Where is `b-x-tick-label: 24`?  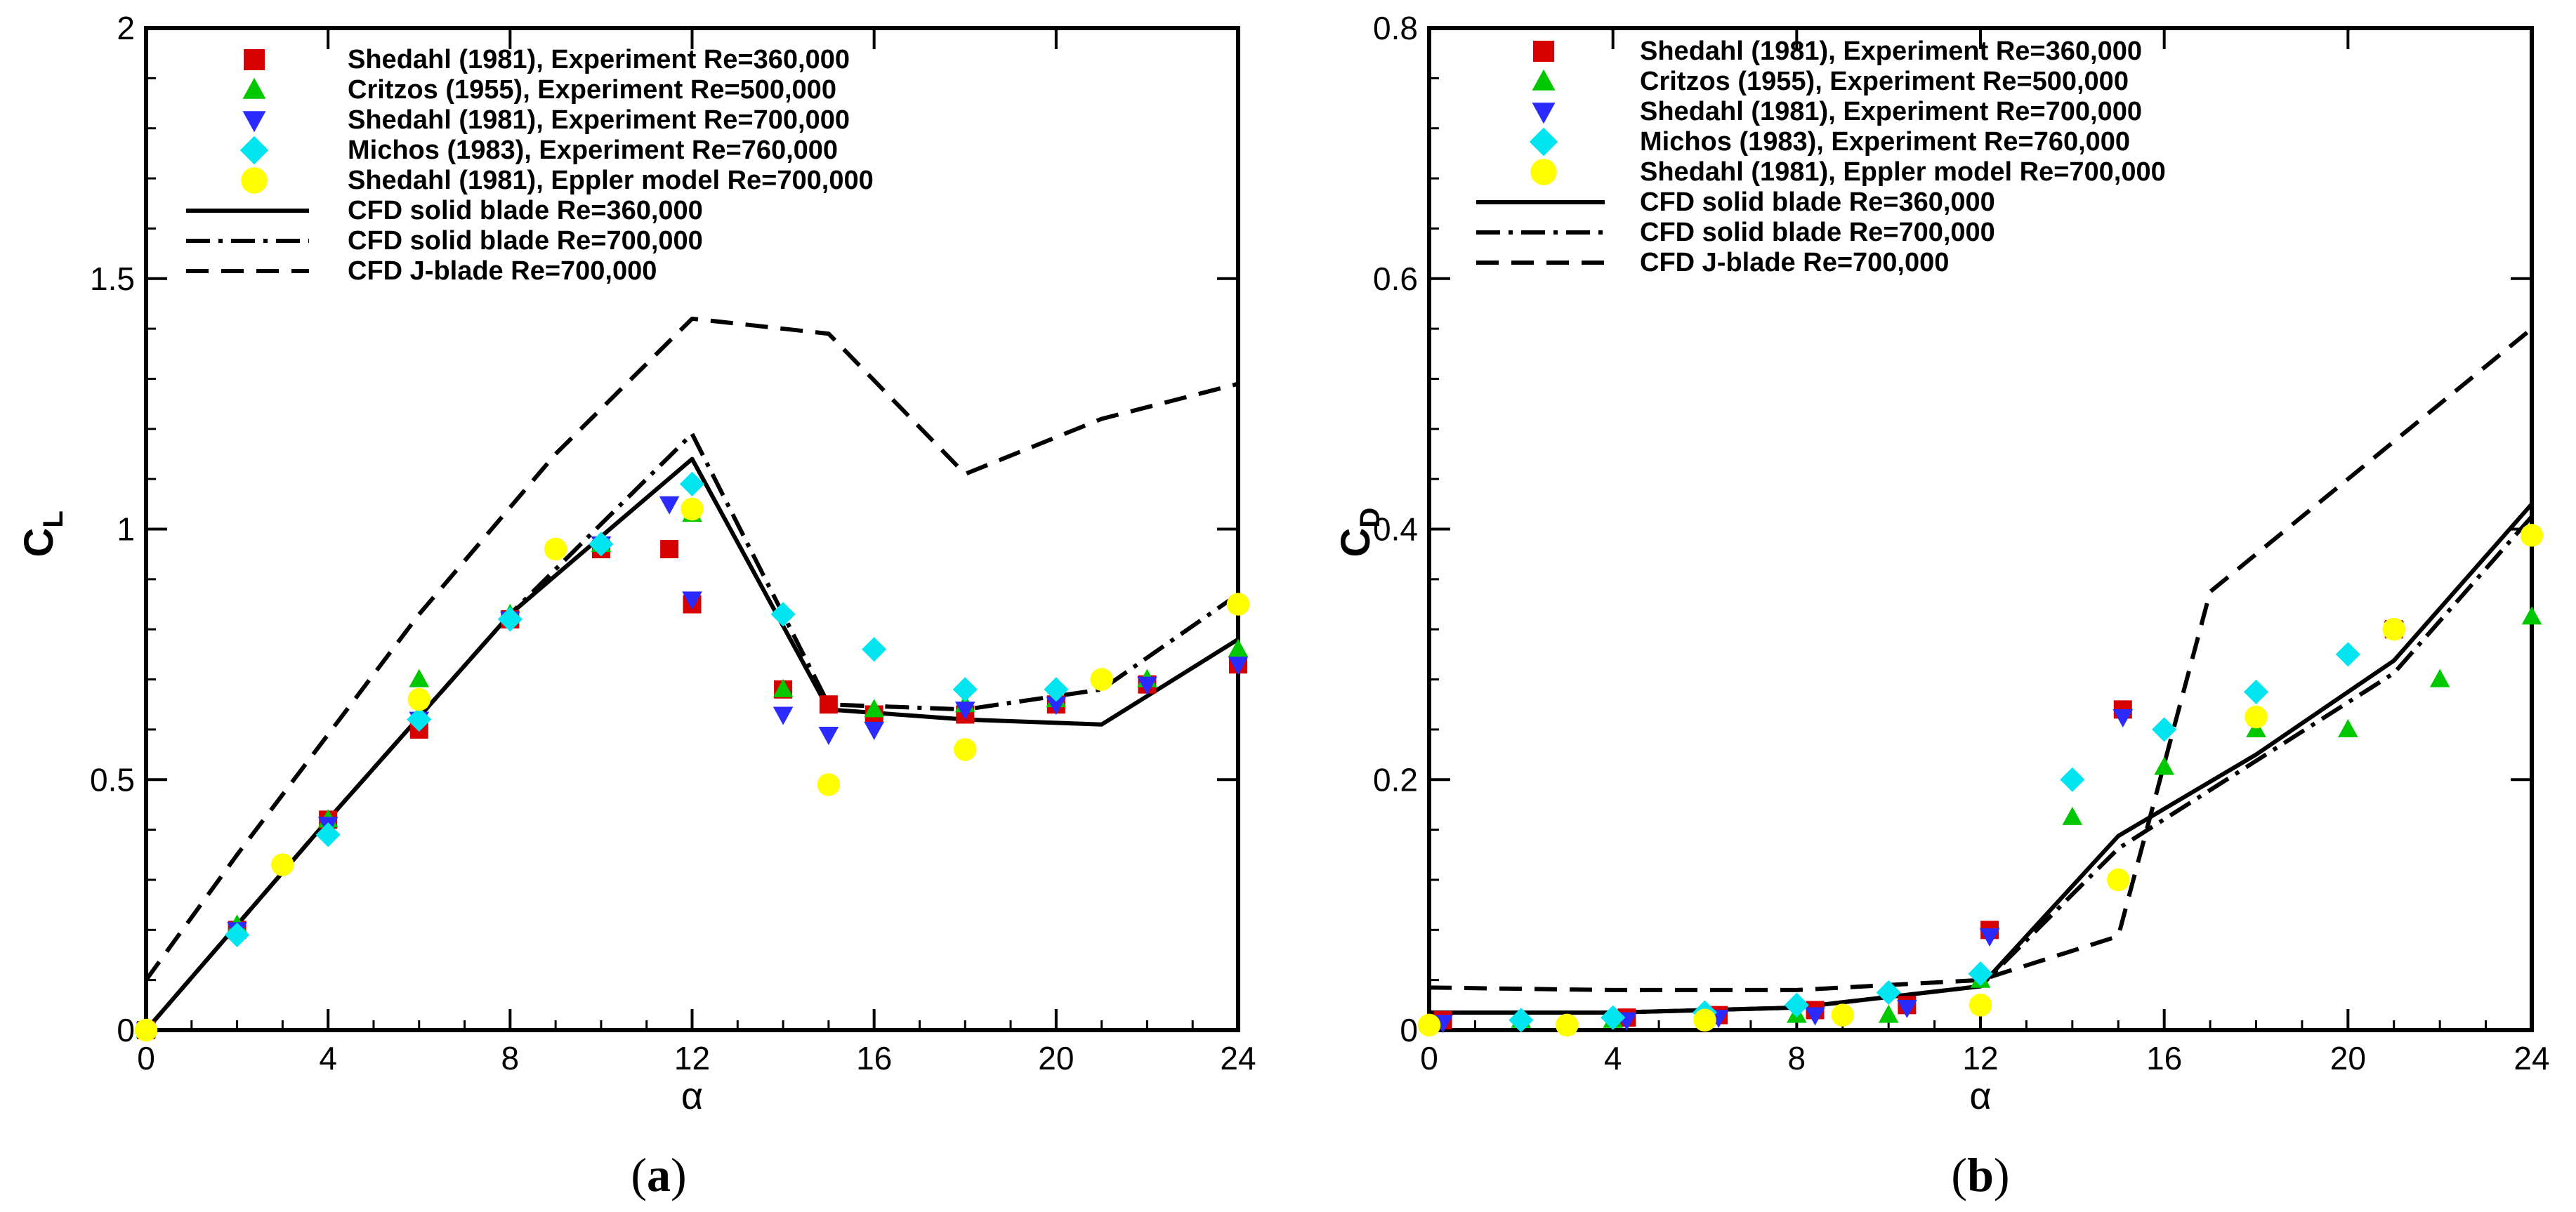
b-x-tick-label: 24 is located at coordinates (2531, 1058).